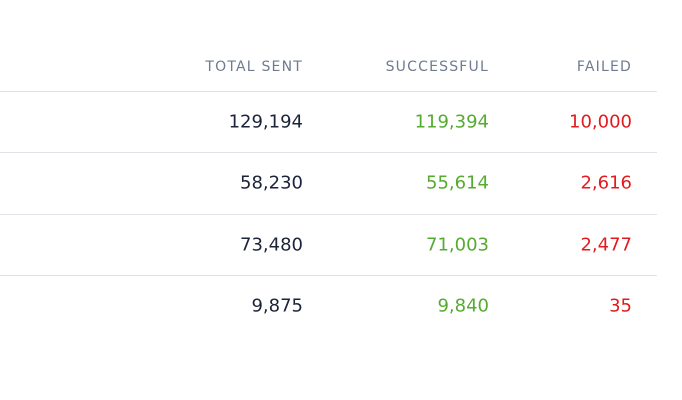  I want to click on total-sent: 9,875, so click(277, 306).